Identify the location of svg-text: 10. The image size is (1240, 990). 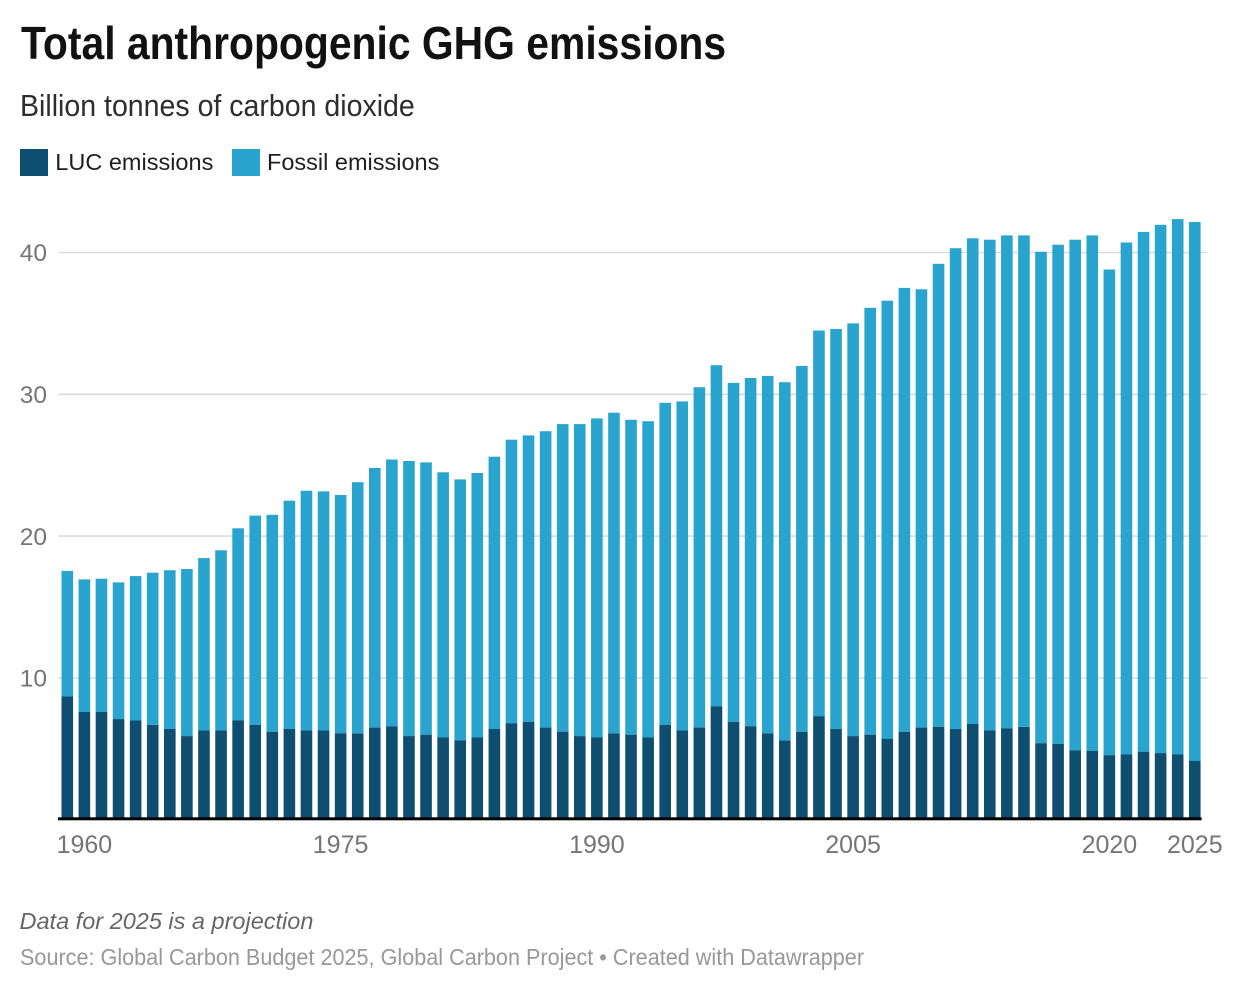
(33, 679).